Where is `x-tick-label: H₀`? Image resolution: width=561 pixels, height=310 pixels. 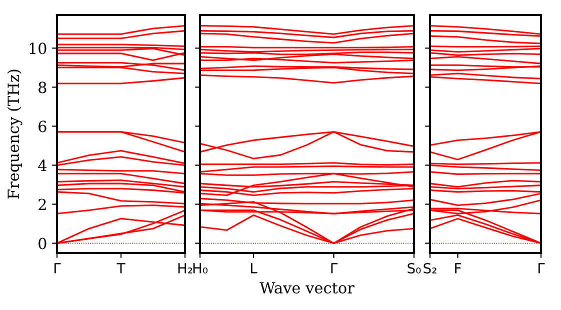 x-tick-label: H₀ is located at coordinates (200, 268).